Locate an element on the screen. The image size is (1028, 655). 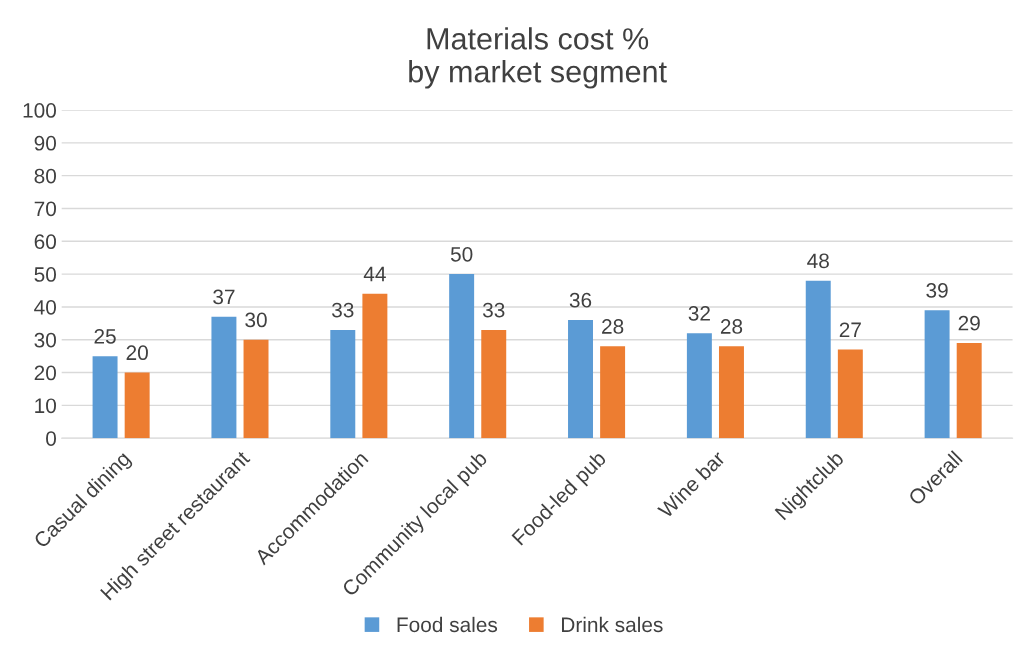
y-tick-label: 100 is located at coordinates (40, 110).